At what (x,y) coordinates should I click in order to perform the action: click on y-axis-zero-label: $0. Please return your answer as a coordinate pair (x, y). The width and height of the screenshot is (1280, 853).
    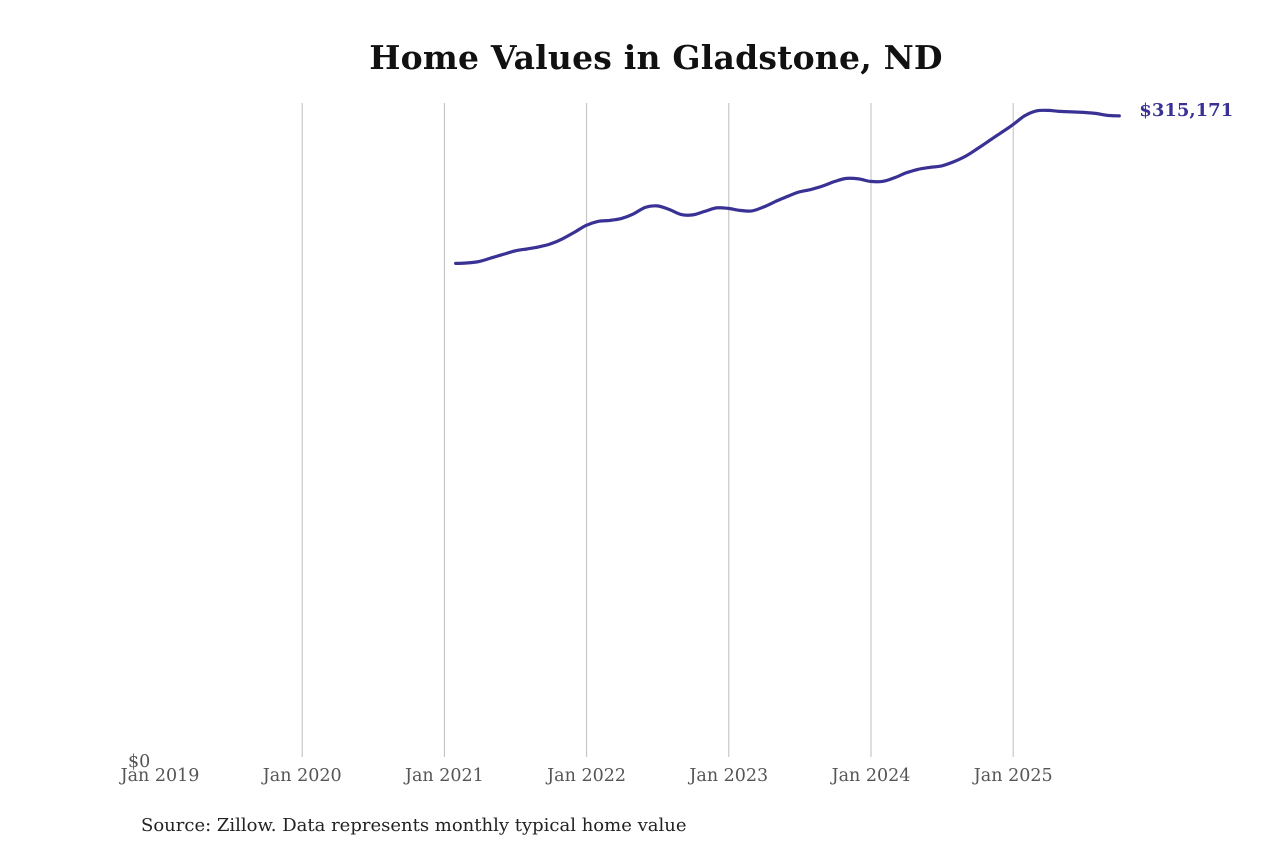
    Looking at the image, I should click on (139, 762).